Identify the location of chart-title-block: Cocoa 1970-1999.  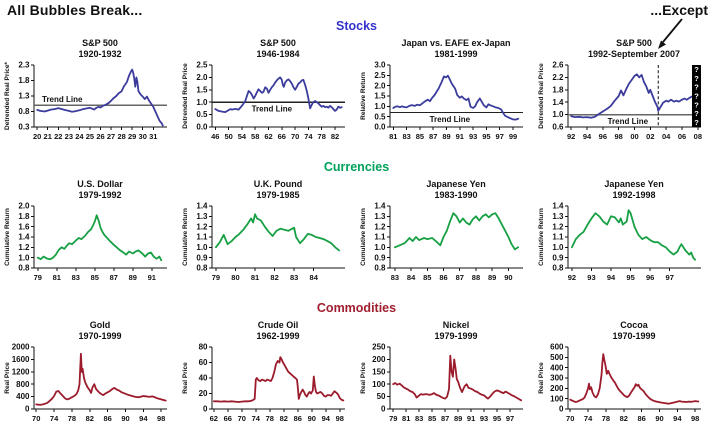
(623, 330).